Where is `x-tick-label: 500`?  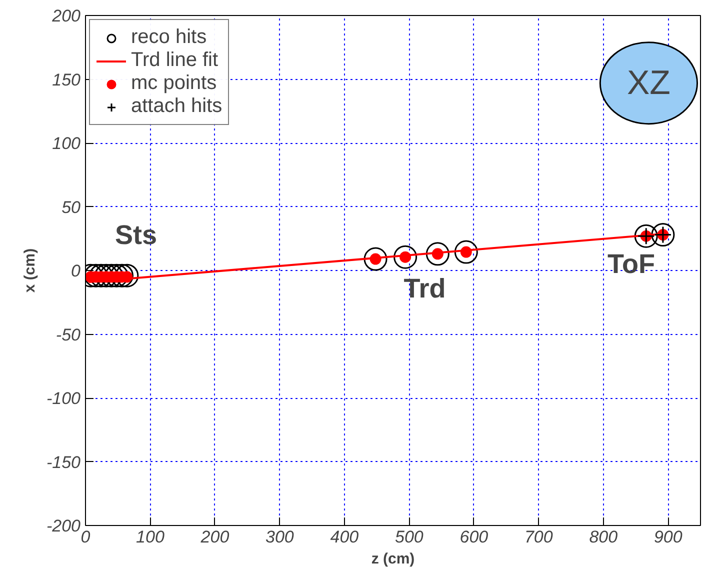
x-tick-label: 500 is located at coordinates (409, 537).